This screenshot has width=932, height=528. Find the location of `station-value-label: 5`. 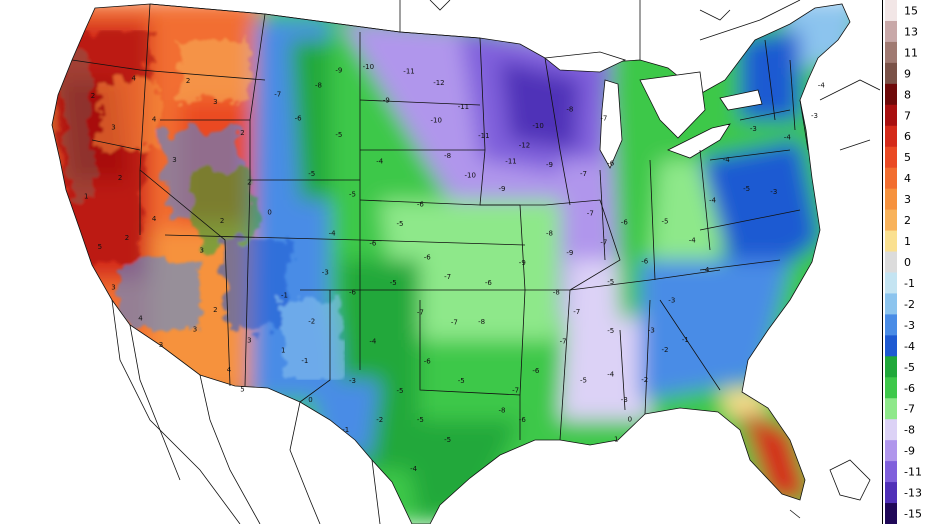

station-value-label: 5 is located at coordinates (242, 390).